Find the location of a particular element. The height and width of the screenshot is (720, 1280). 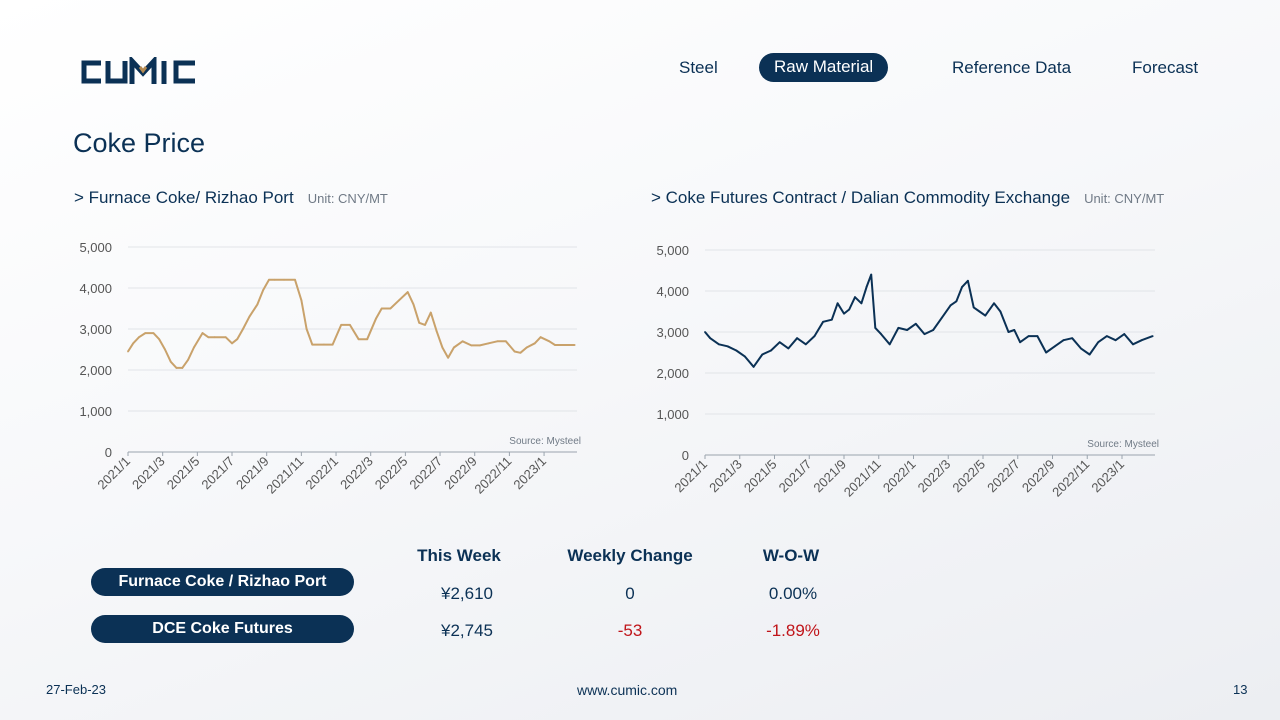

x-tick-label: 2022/11 is located at coordinates (1070, 478).